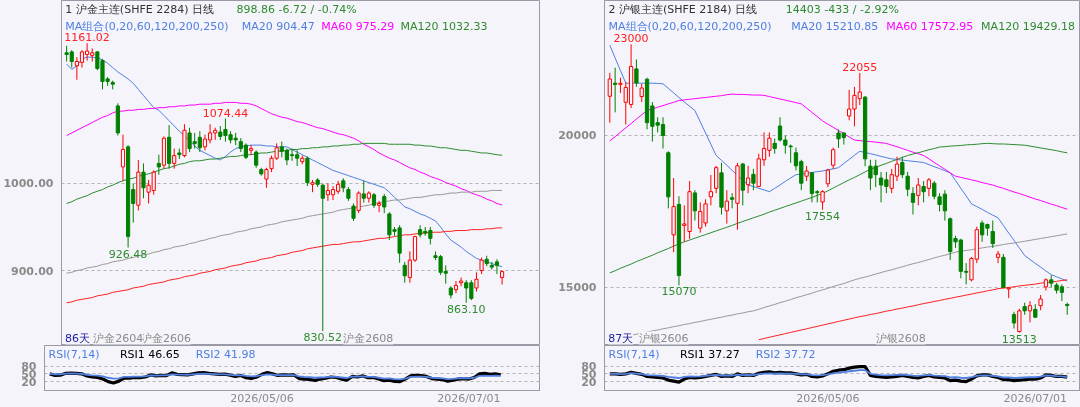  Describe the element at coordinates (225, 354) in the screenshot. I see `series-label: RSI2 41.98` at that location.